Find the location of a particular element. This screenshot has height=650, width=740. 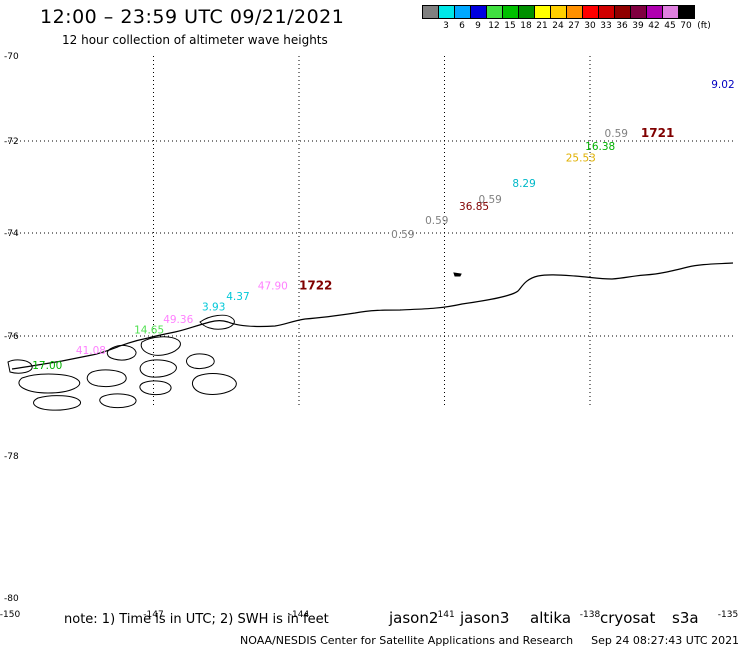

wave-height-label: 41.08 is located at coordinates (91, 351).